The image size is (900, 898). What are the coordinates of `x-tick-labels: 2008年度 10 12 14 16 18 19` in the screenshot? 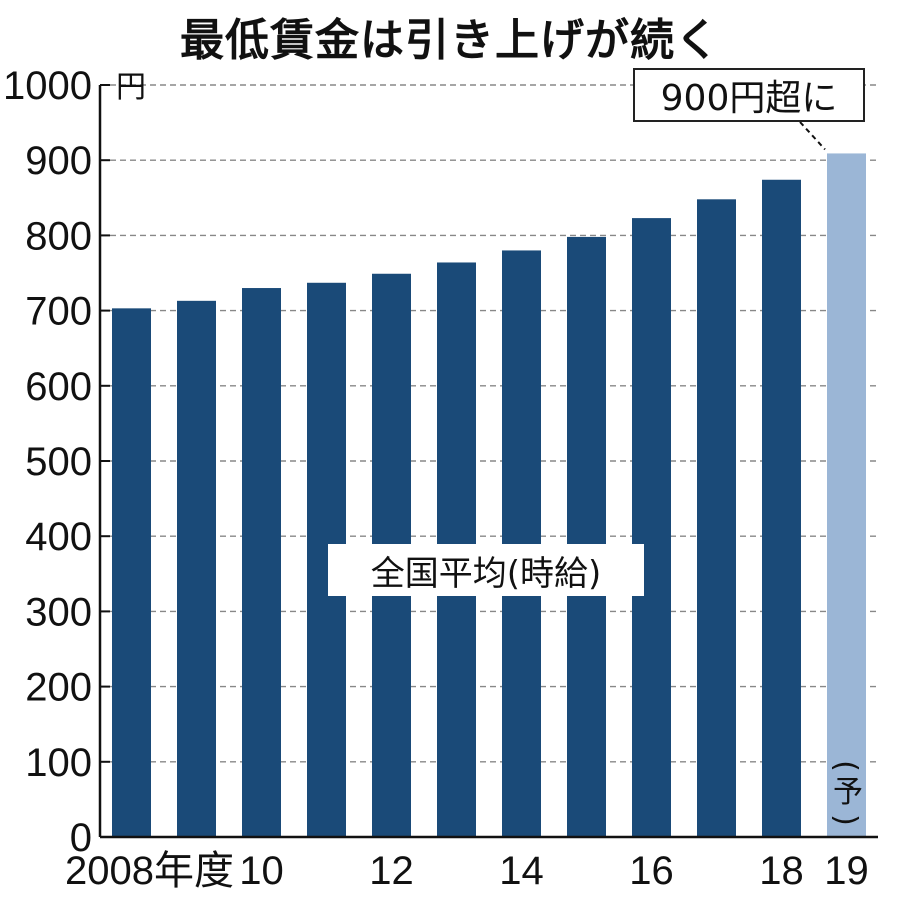 It's located at (467, 871).